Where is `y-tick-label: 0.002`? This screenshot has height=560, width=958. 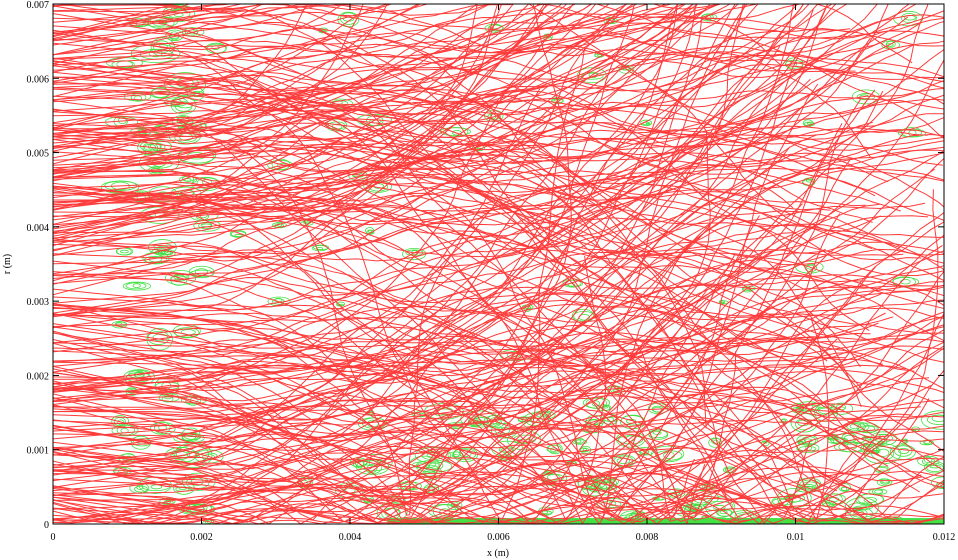 y-tick-label: 0.002 is located at coordinates (38, 376).